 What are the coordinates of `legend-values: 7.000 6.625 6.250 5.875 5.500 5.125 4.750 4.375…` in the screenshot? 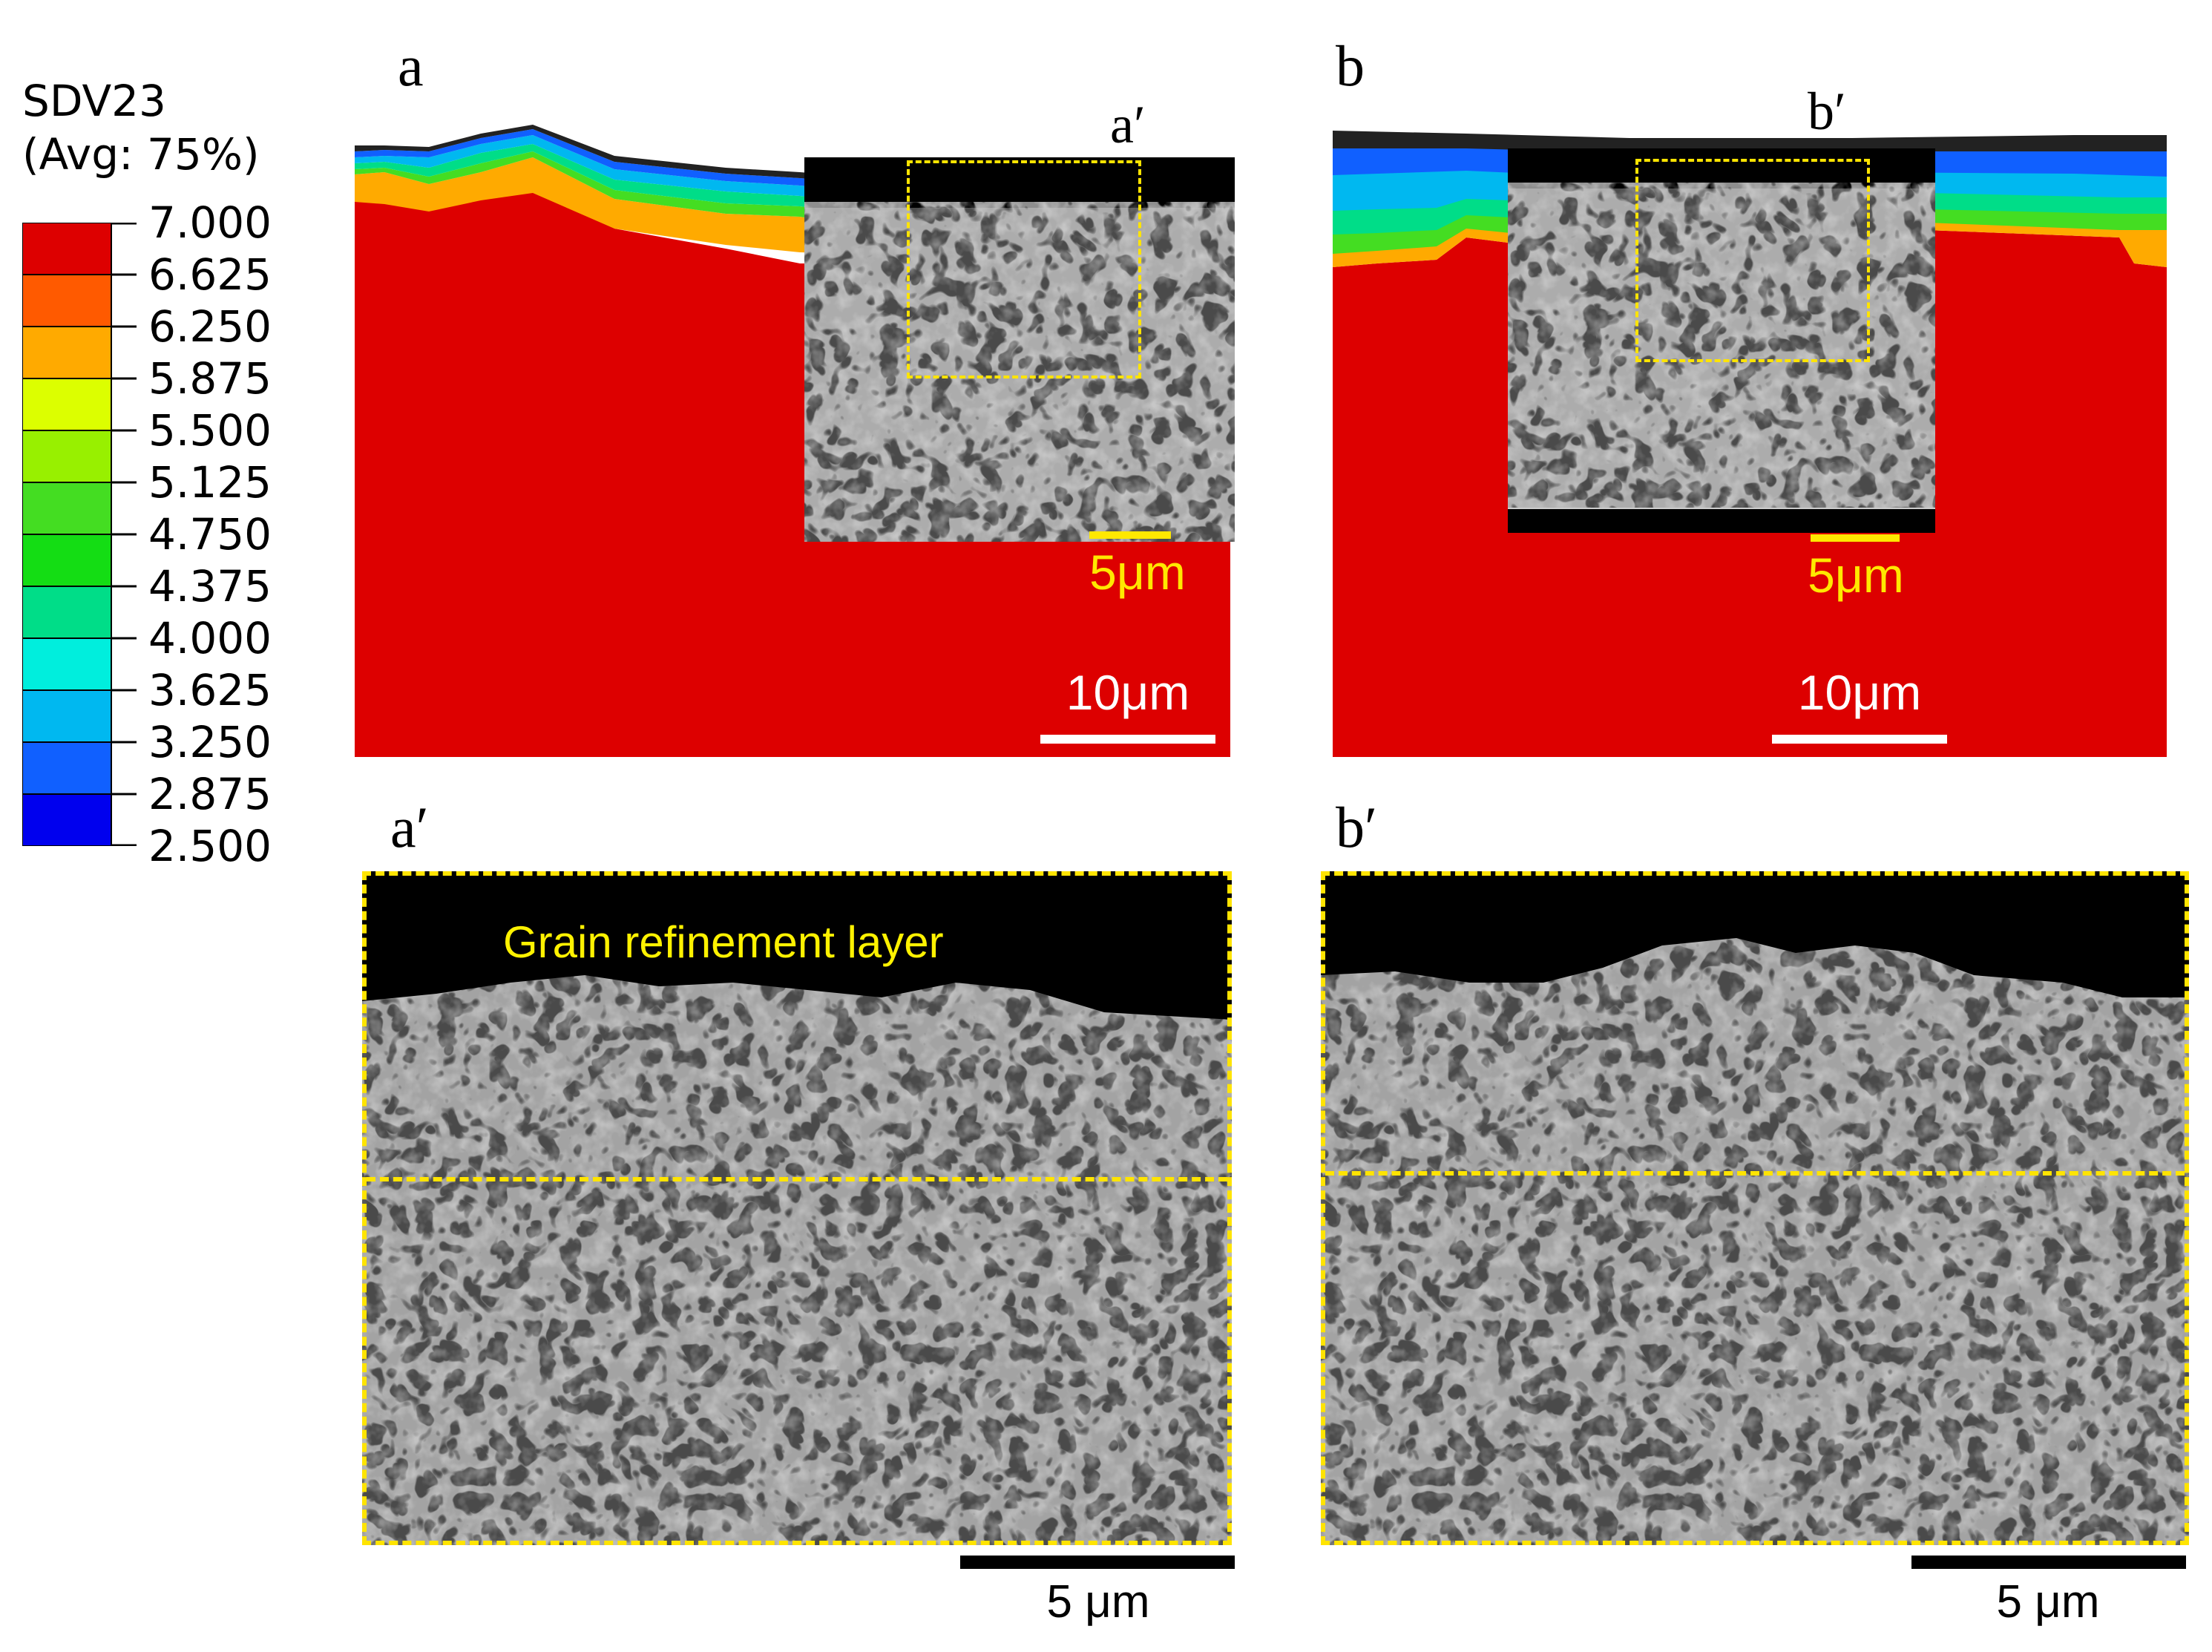 It's located at (244, 534).